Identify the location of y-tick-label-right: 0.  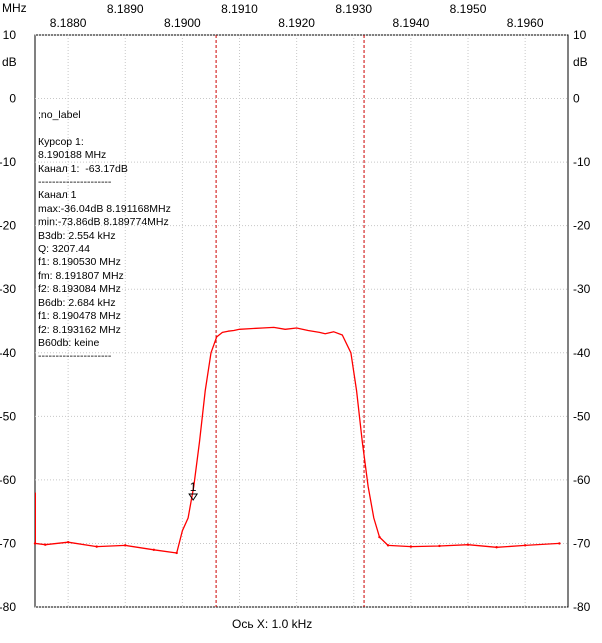
(576, 99).